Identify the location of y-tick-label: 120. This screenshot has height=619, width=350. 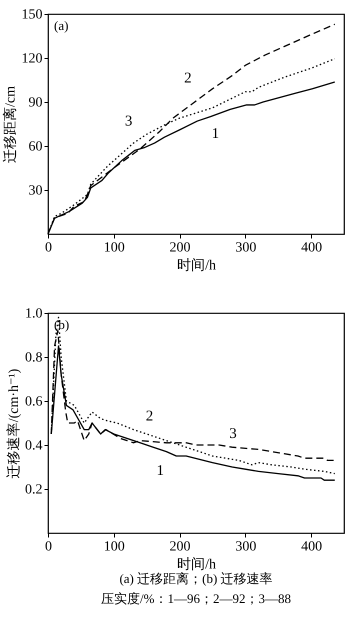
(32, 59).